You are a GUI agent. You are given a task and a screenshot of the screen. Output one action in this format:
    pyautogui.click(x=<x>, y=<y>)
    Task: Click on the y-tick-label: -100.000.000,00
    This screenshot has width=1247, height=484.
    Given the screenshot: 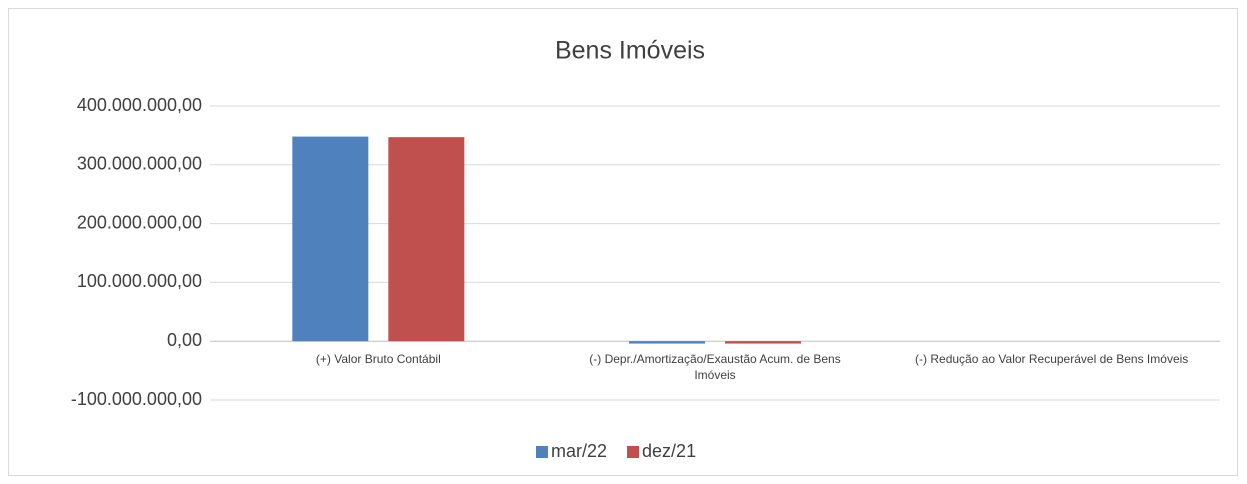 What is the action you would take?
    pyautogui.click(x=136, y=399)
    